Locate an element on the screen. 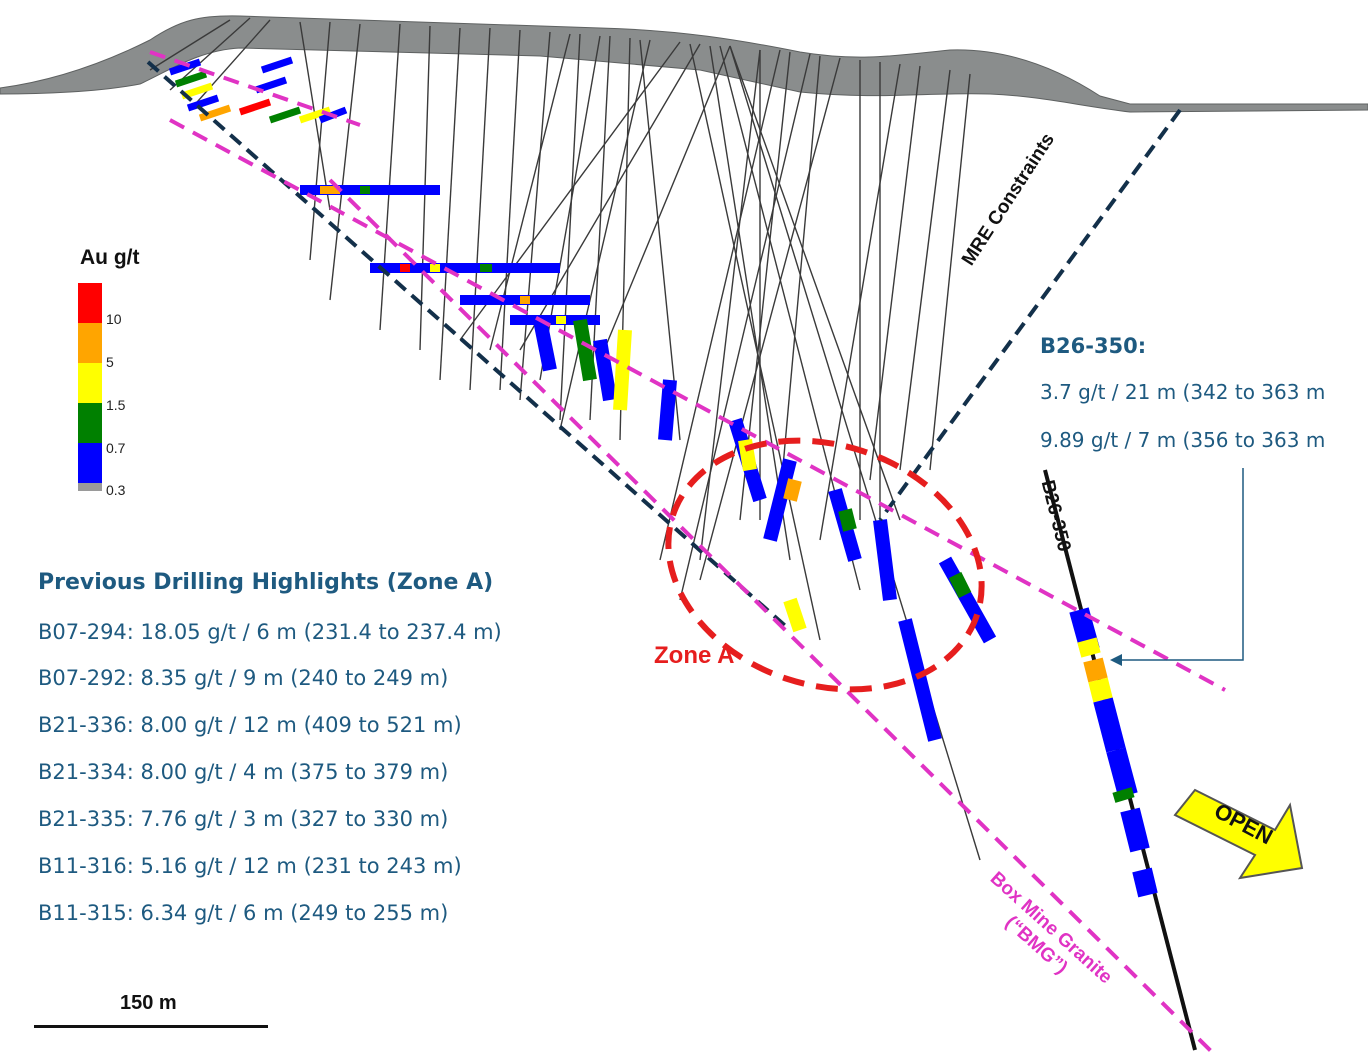 Image resolution: width=1368 pixels, height=1060 pixels. highlight-line: B21-335: 7.76 g/t / 3 m (327 to 330 m) is located at coordinates (243, 819).